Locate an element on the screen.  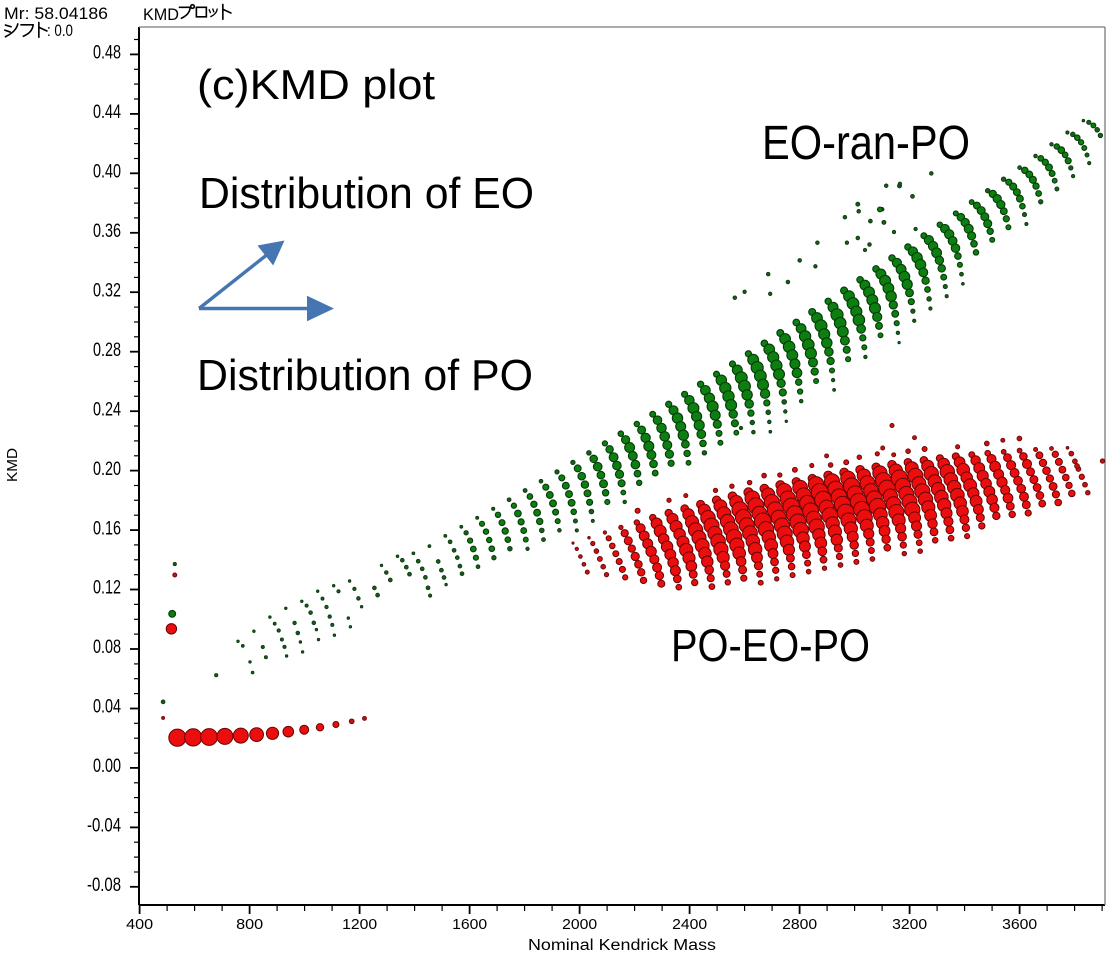
svg-text: 0.32 is located at coordinates (107, 290).